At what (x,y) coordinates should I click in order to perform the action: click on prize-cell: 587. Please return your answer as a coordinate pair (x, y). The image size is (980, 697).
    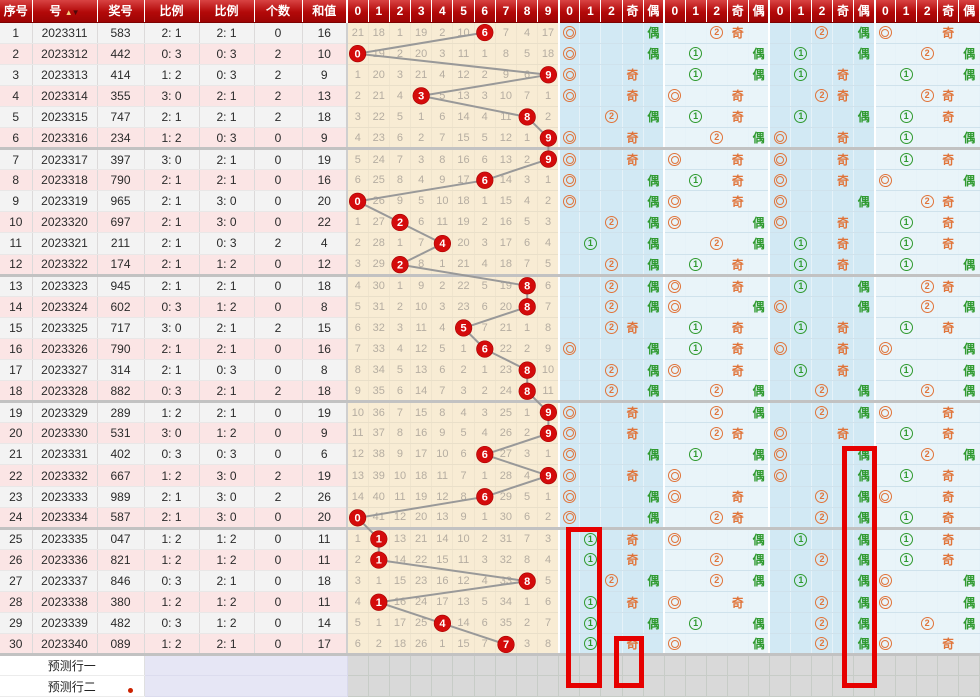
    Looking at the image, I should click on (121, 518).